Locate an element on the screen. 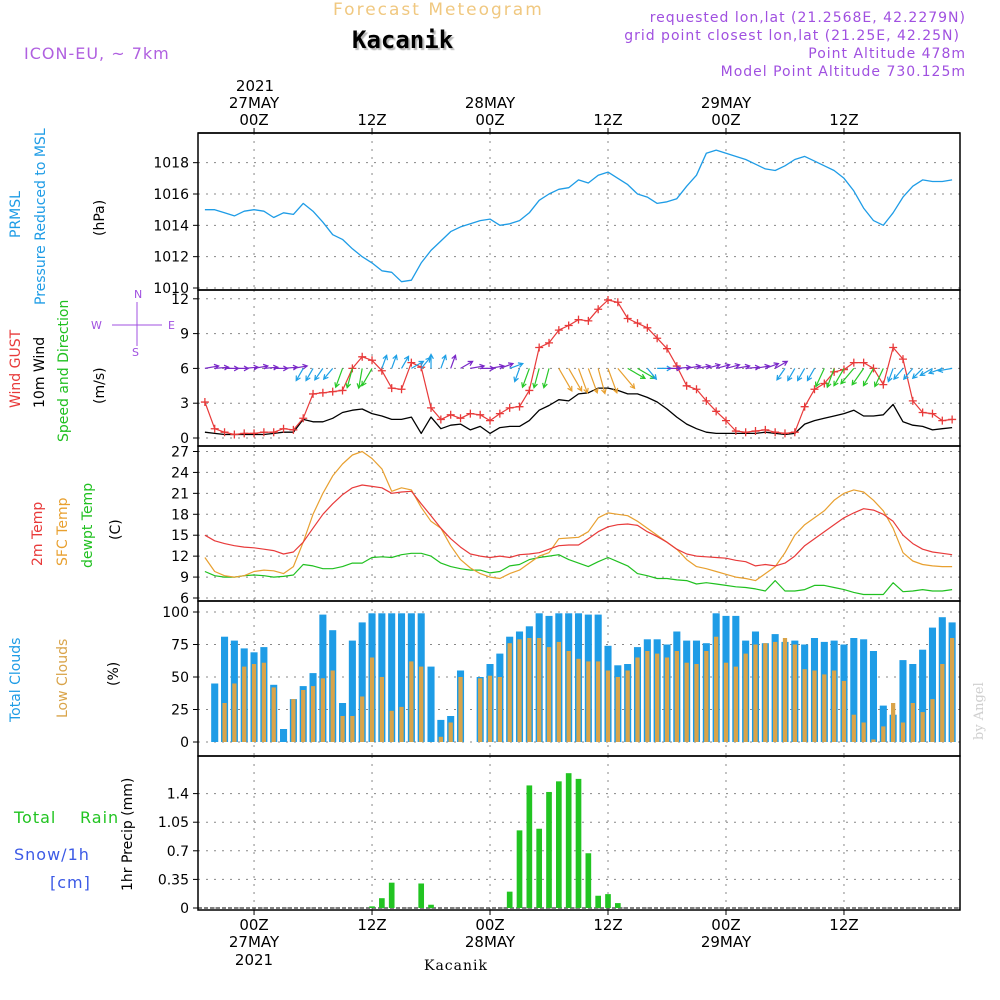  top-tick-hour: 00Z is located at coordinates (254, 120).